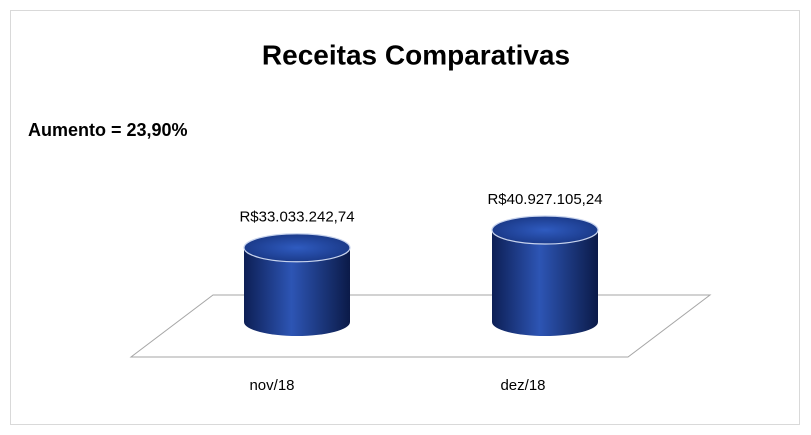 The height and width of the screenshot is (435, 811). I want to click on x-tick-label: dez/18, so click(522, 385).